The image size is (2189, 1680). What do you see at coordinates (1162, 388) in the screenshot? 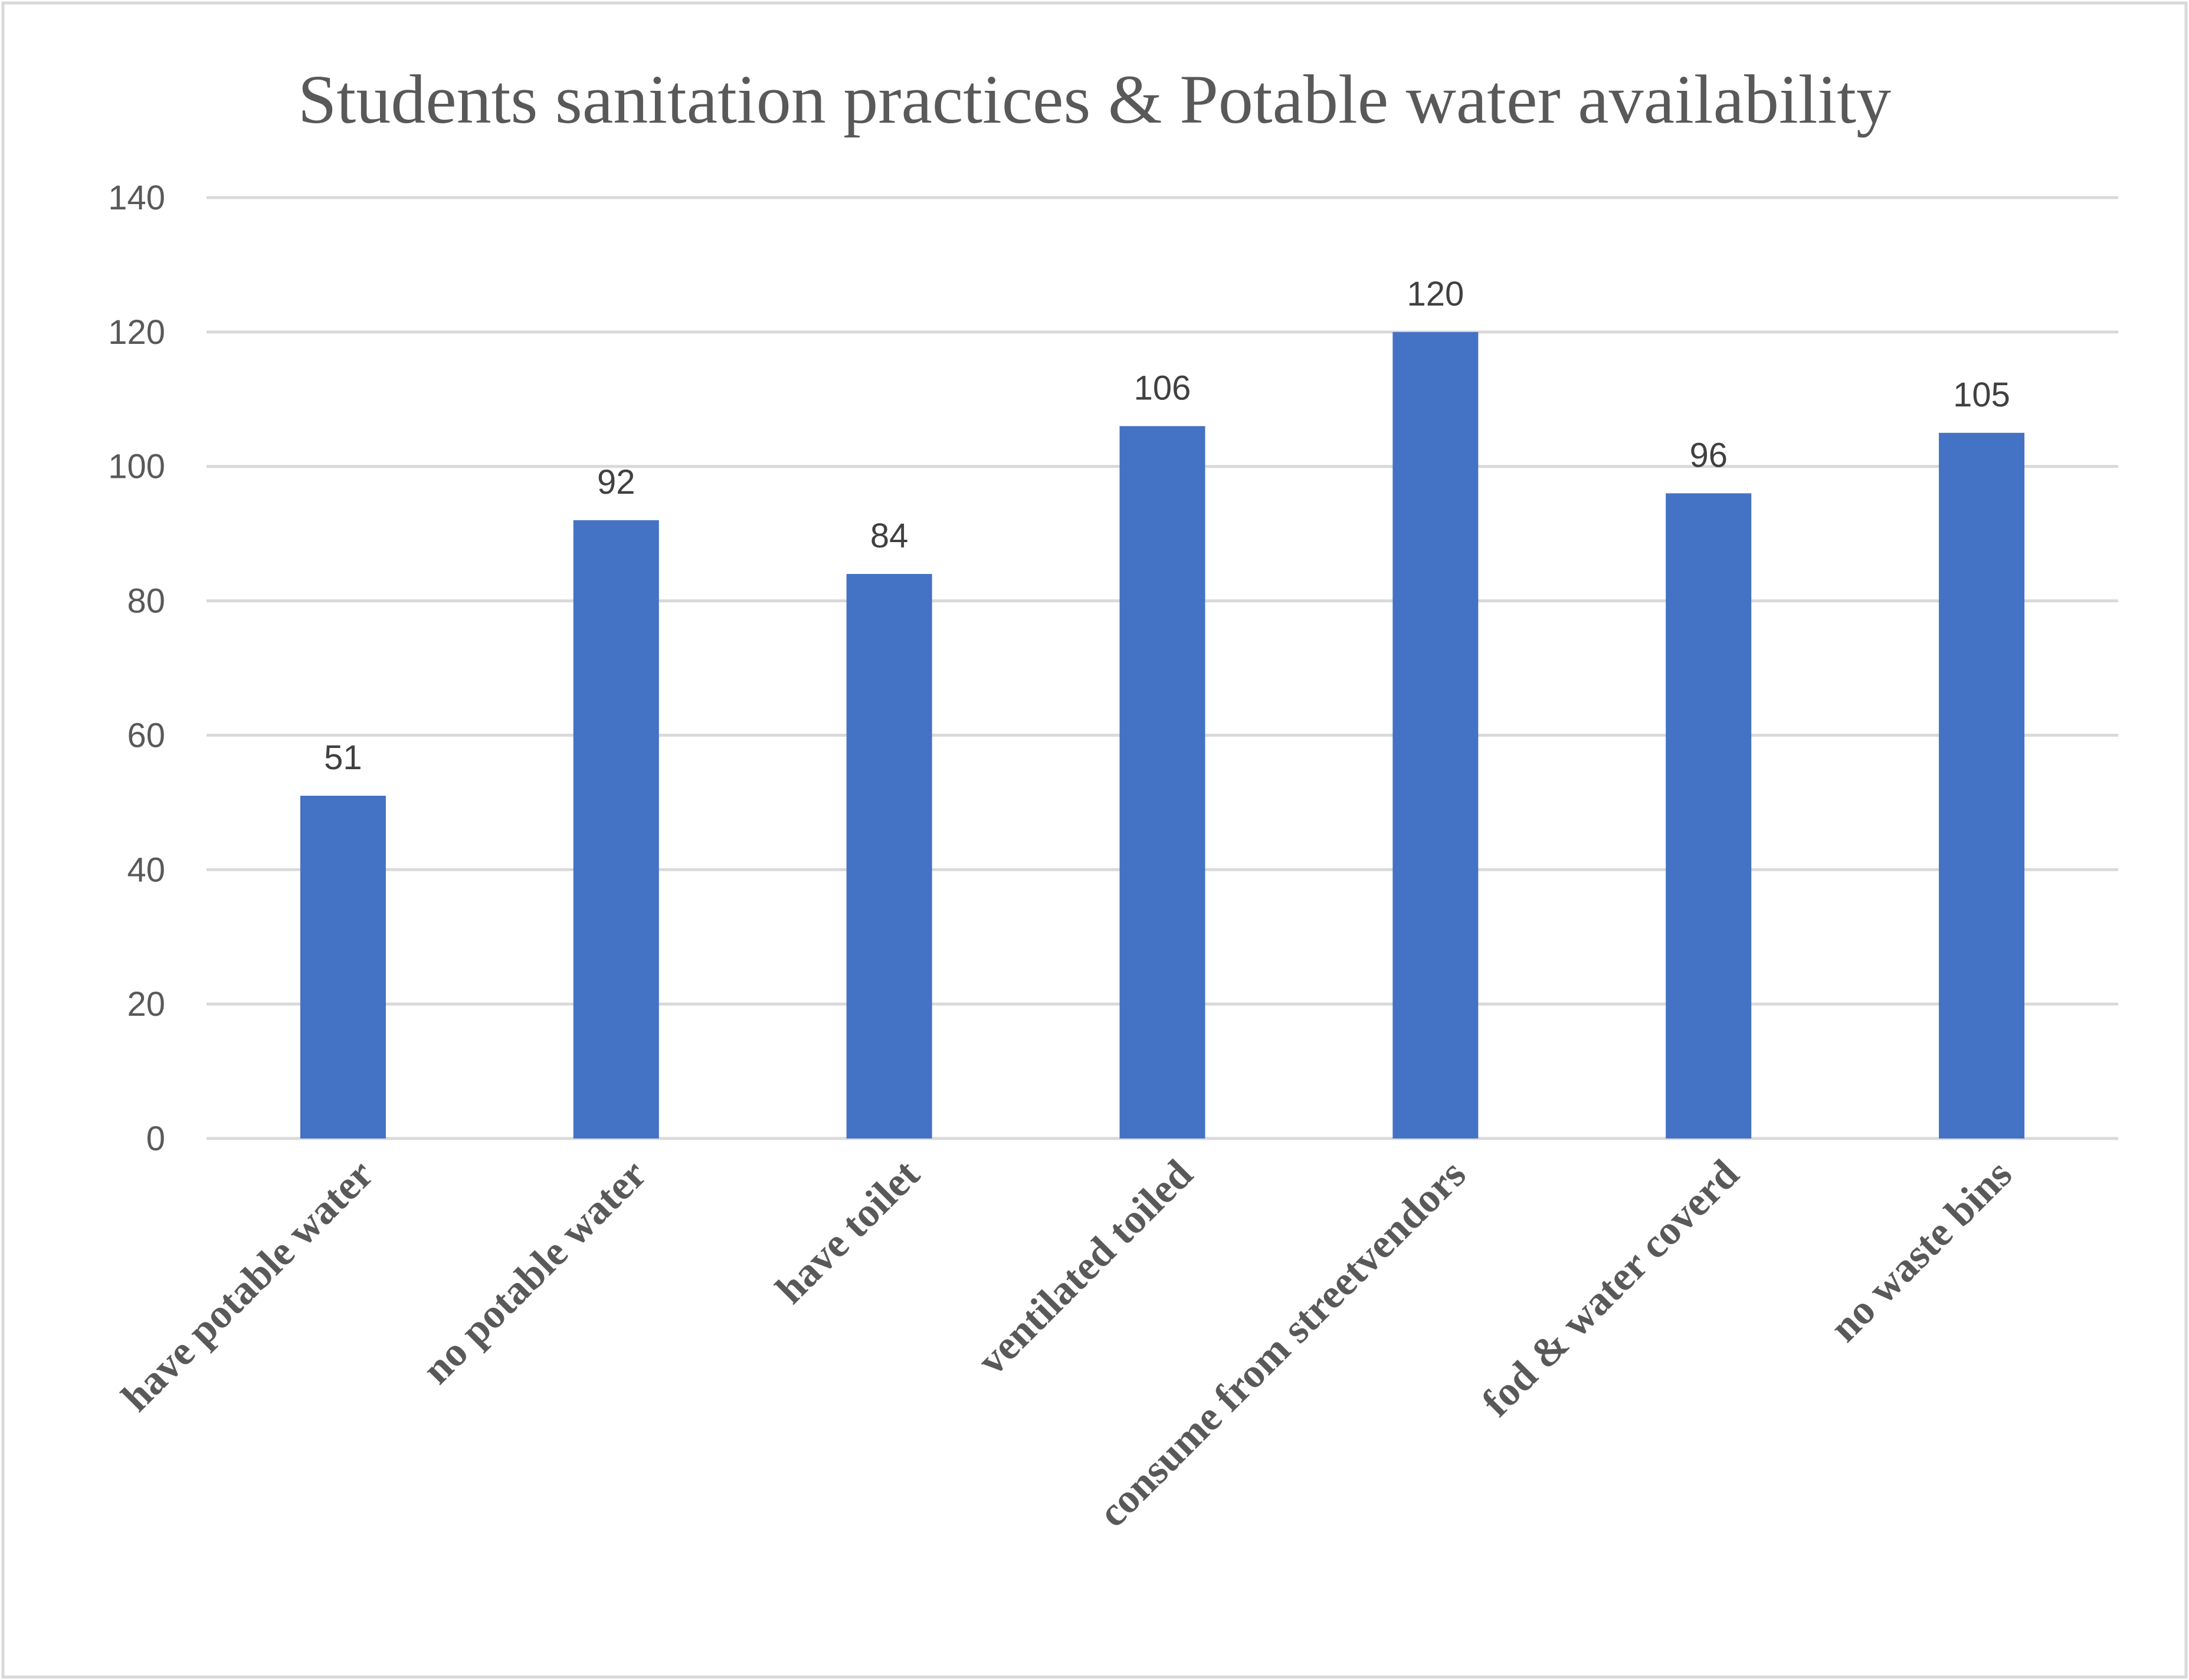
I see `data-label-3: 106` at bounding box center [1162, 388].